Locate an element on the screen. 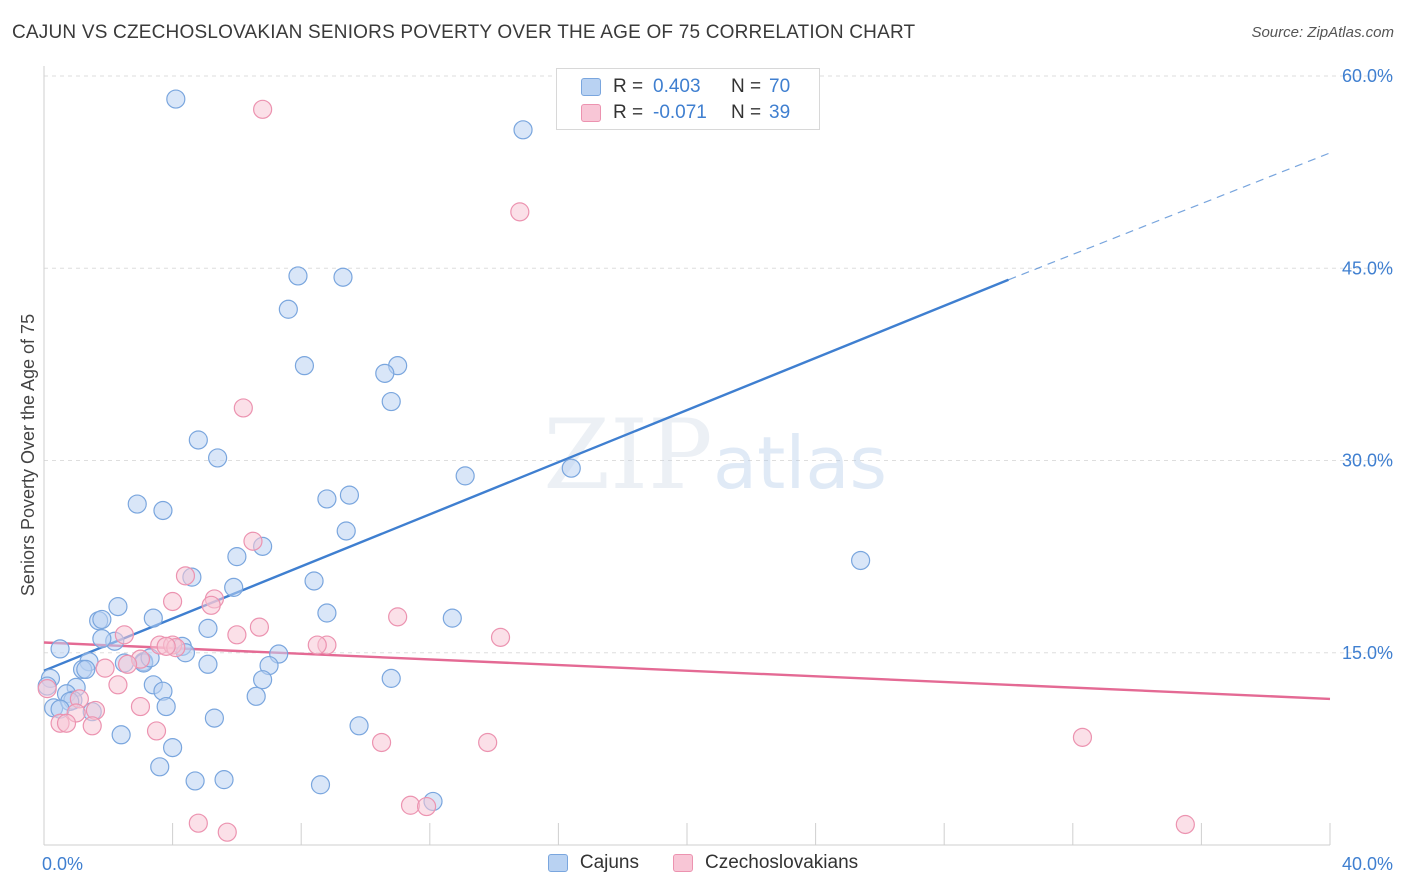  trend-extension-cajuns is located at coordinates (1169, 216).